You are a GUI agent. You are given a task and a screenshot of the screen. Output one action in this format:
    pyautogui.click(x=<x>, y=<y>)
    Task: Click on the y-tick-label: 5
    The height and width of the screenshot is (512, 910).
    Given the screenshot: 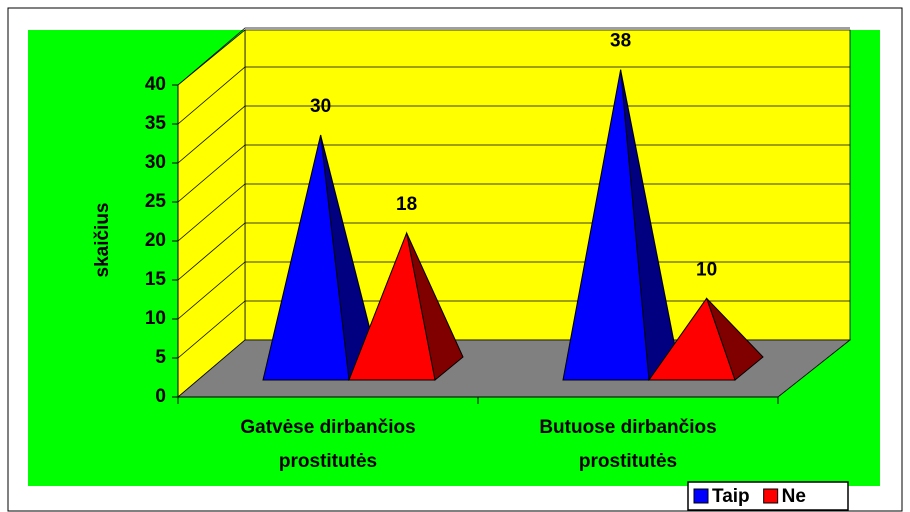 What is the action you would take?
    pyautogui.click(x=160, y=357)
    